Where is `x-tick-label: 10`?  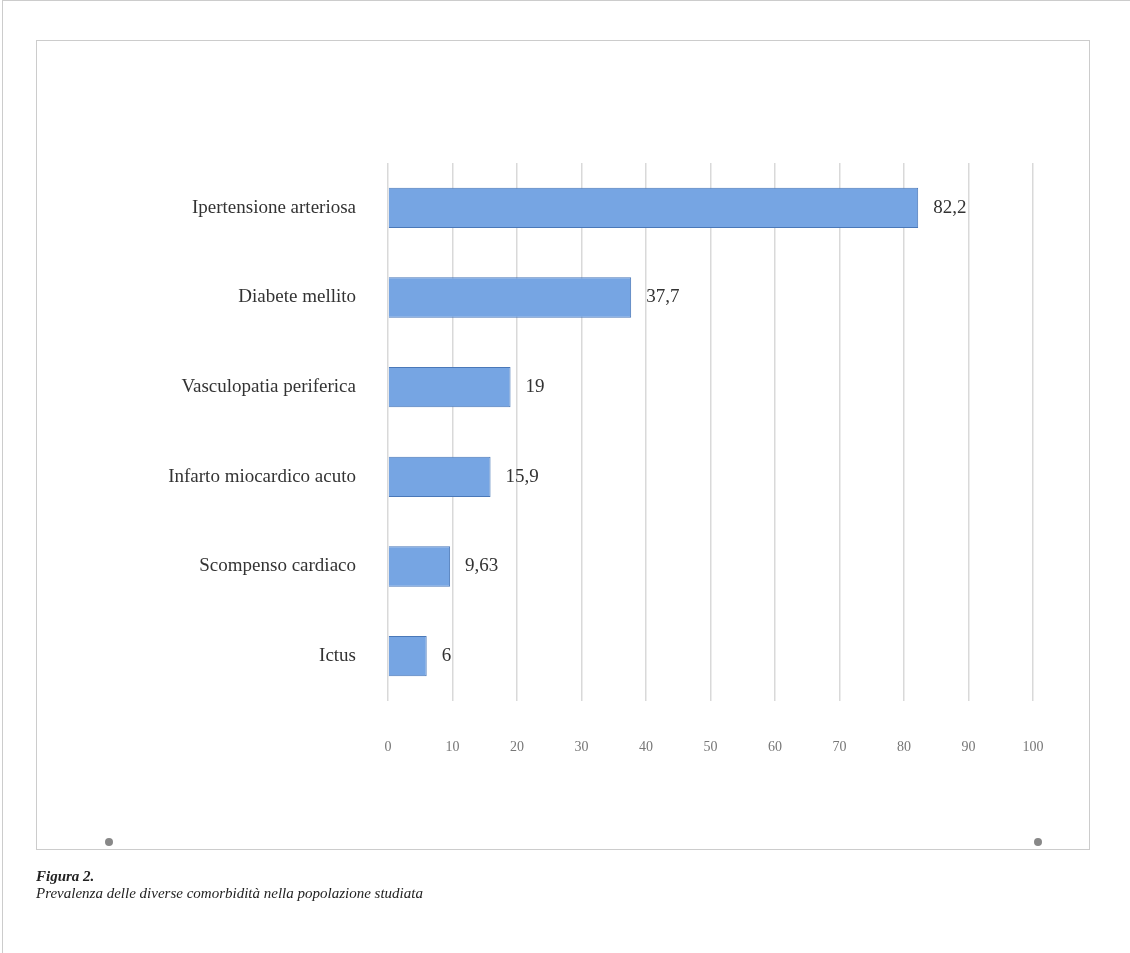
x-tick-label: 10 is located at coordinates (452, 747).